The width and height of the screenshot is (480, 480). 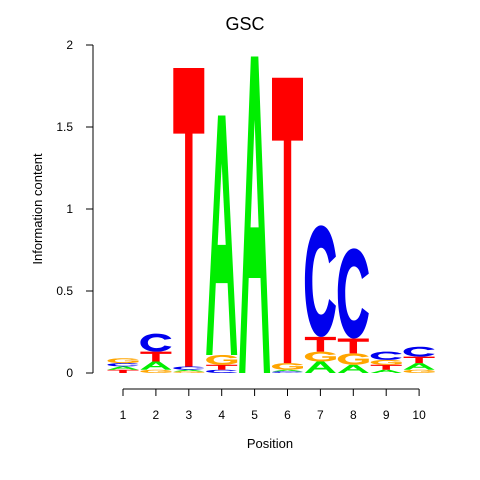 I want to click on x-tick-label: 4, so click(x=221, y=415).